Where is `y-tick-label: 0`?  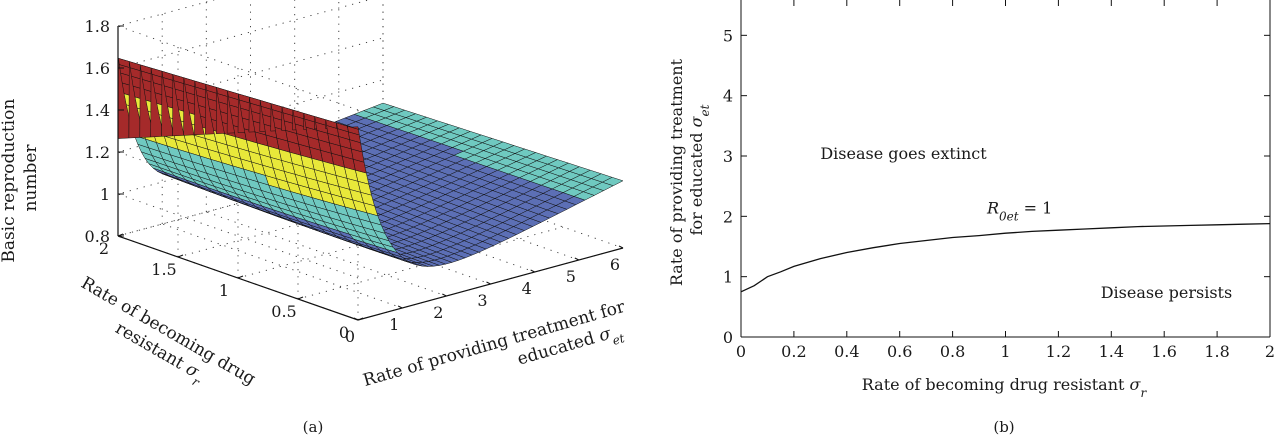 y-tick-label: 0 is located at coordinates (344, 332).